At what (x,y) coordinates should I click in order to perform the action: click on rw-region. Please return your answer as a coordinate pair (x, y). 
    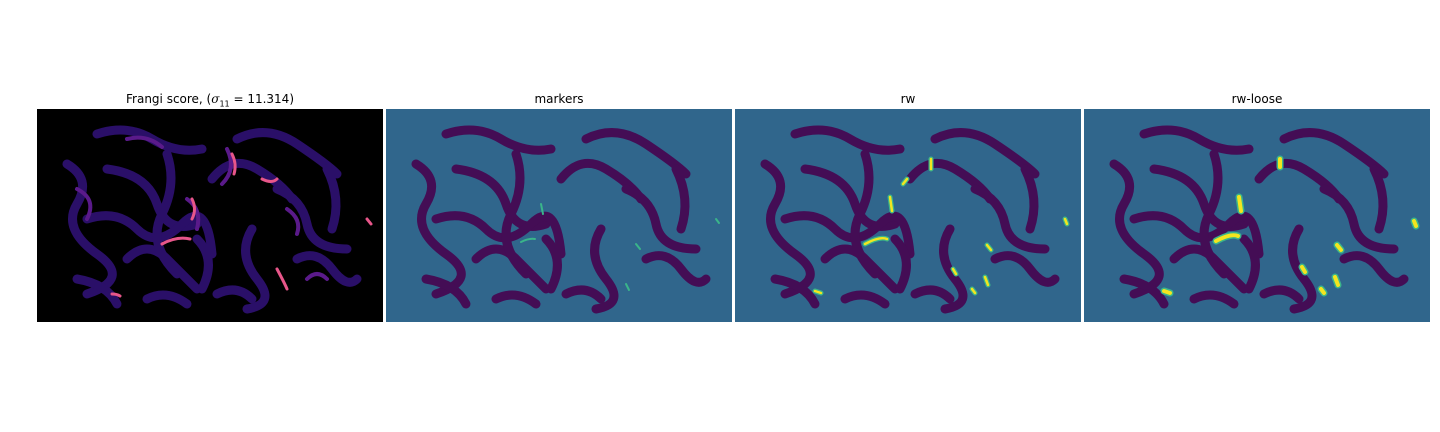
    Looking at the image, I should click on (910, 219).